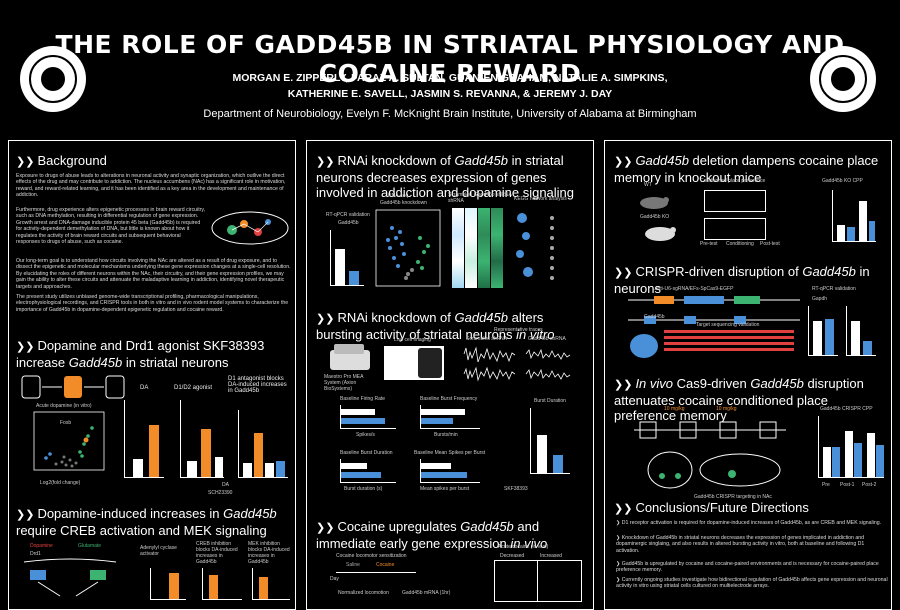 The height and width of the screenshot is (610, 900). What do you see at coordinates (450, 471) in the screenshot?
I see `chart4-axis` at bounding box center [450, 471].